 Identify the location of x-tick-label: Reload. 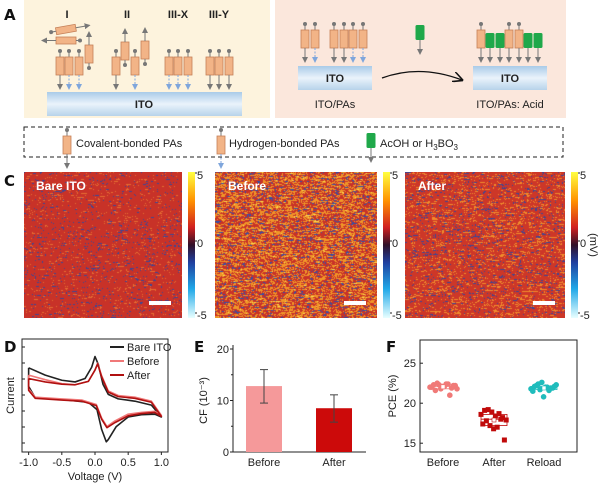
(544, 463).